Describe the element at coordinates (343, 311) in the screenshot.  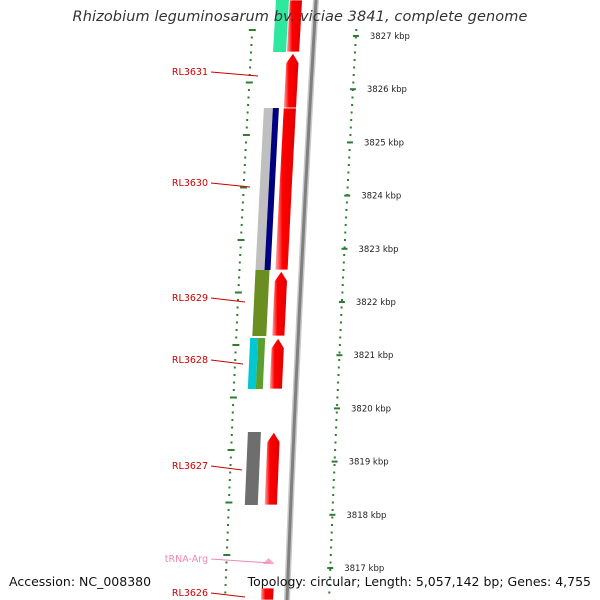
I see `outer-tick-ring` at that location.